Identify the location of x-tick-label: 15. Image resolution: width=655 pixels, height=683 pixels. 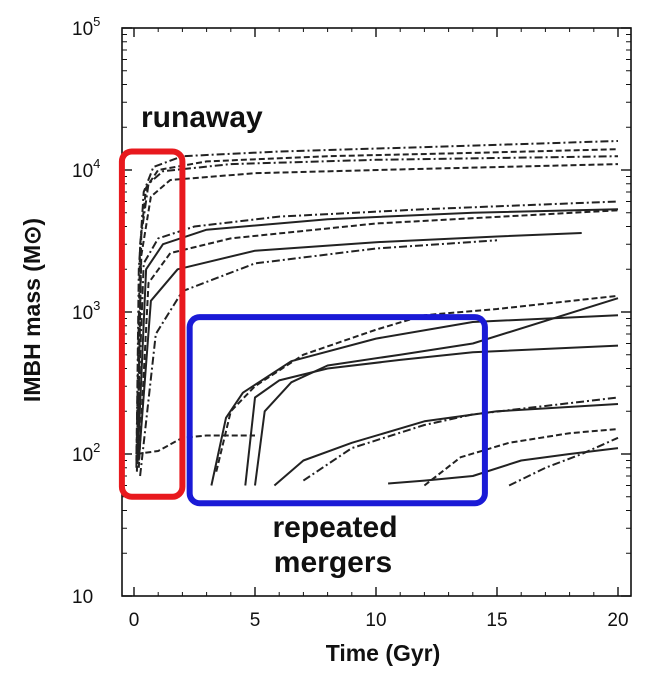
(496, 620).